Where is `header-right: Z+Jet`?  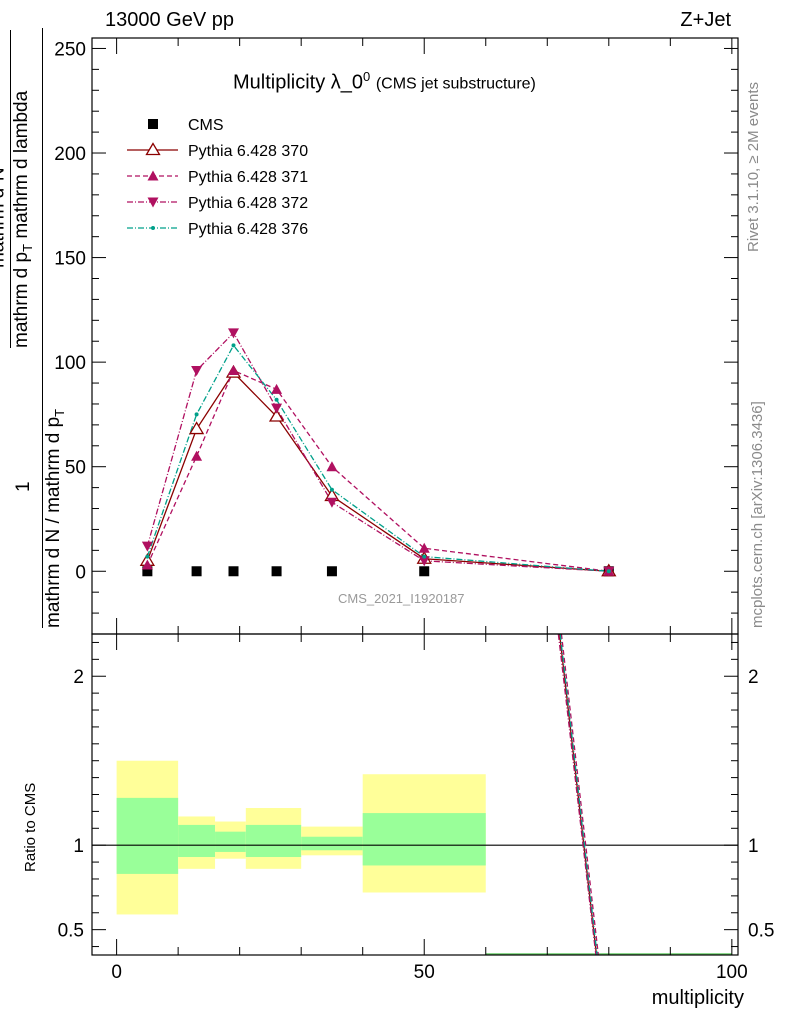
header-right: Z+Jet is located at coordinates (705, 20).